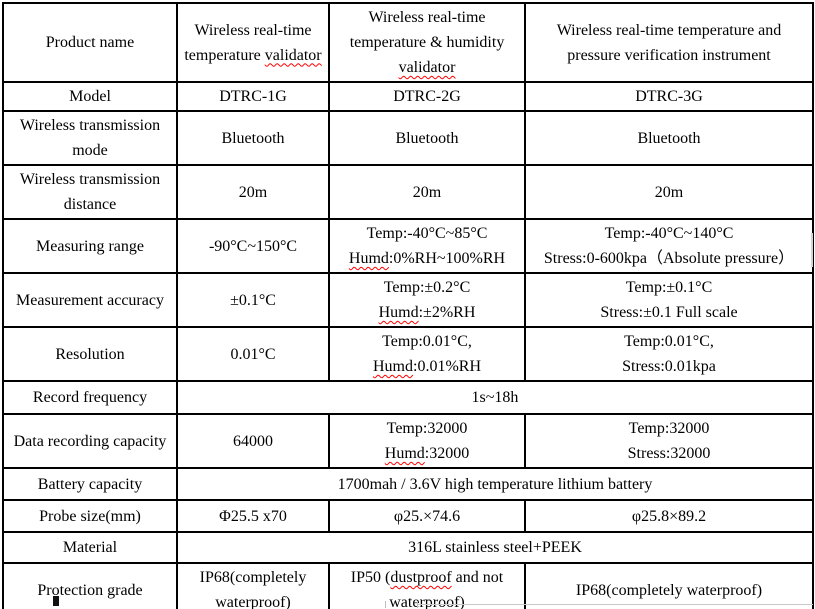 This screenshot has height=609, width=815. I want to click on label-text: Protection grade, so click(90, 590).